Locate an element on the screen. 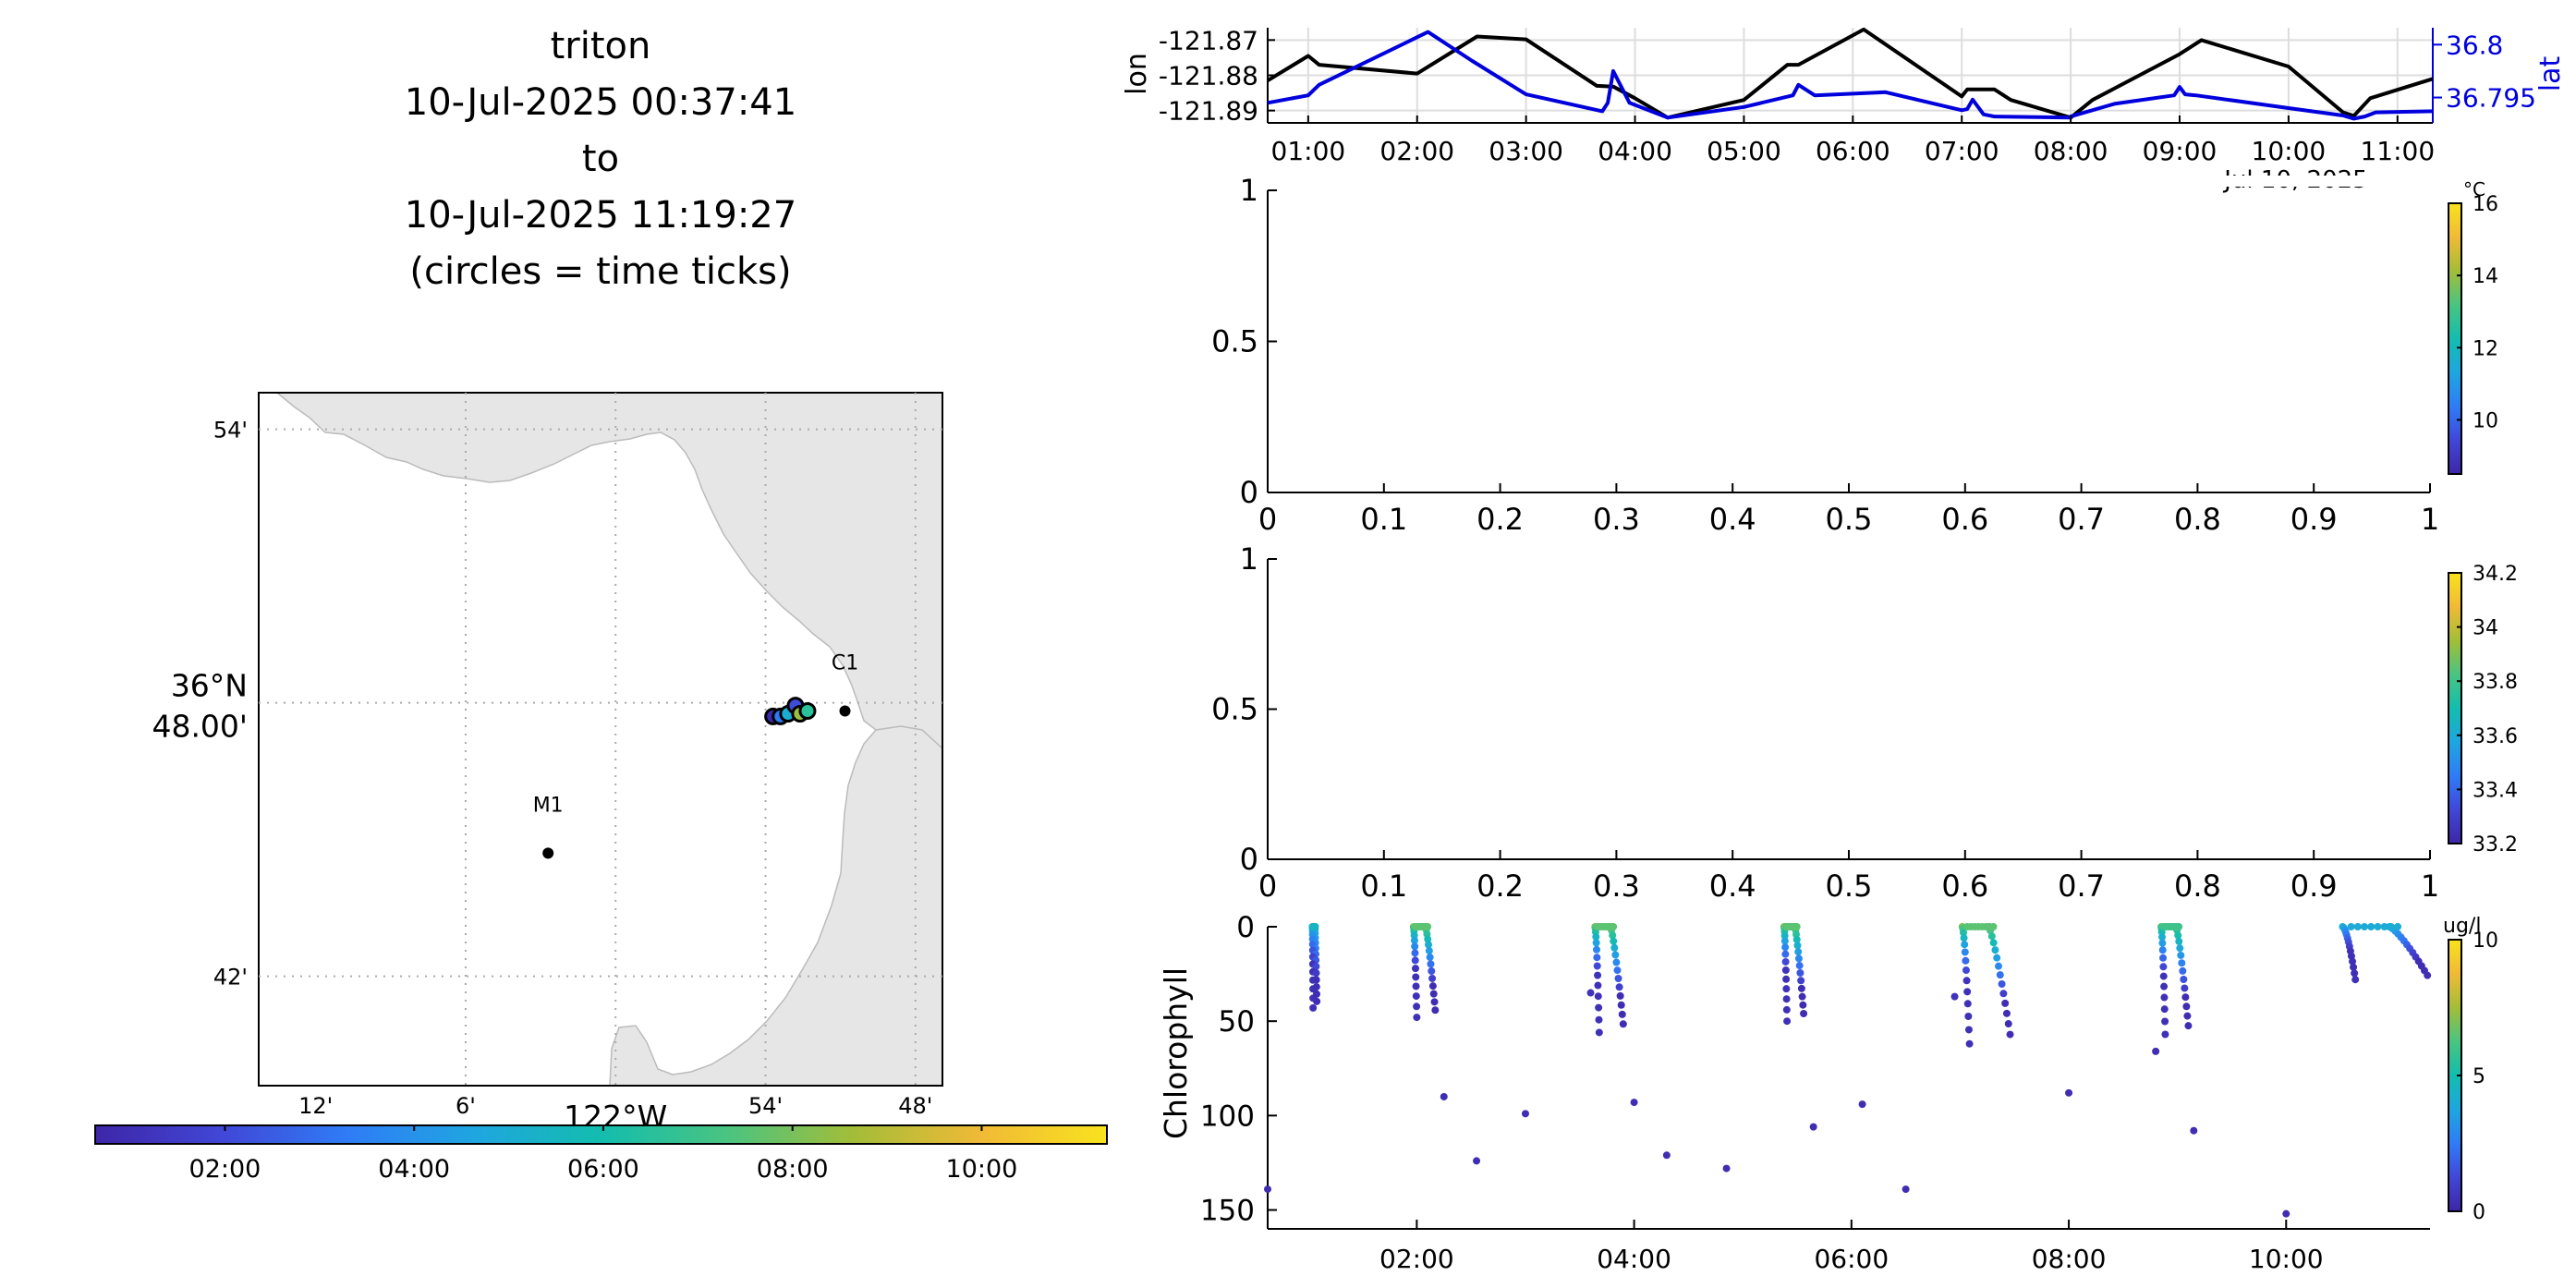  lonlat-x-tick-label: 02:00 is located at coordinates (1416, 151).